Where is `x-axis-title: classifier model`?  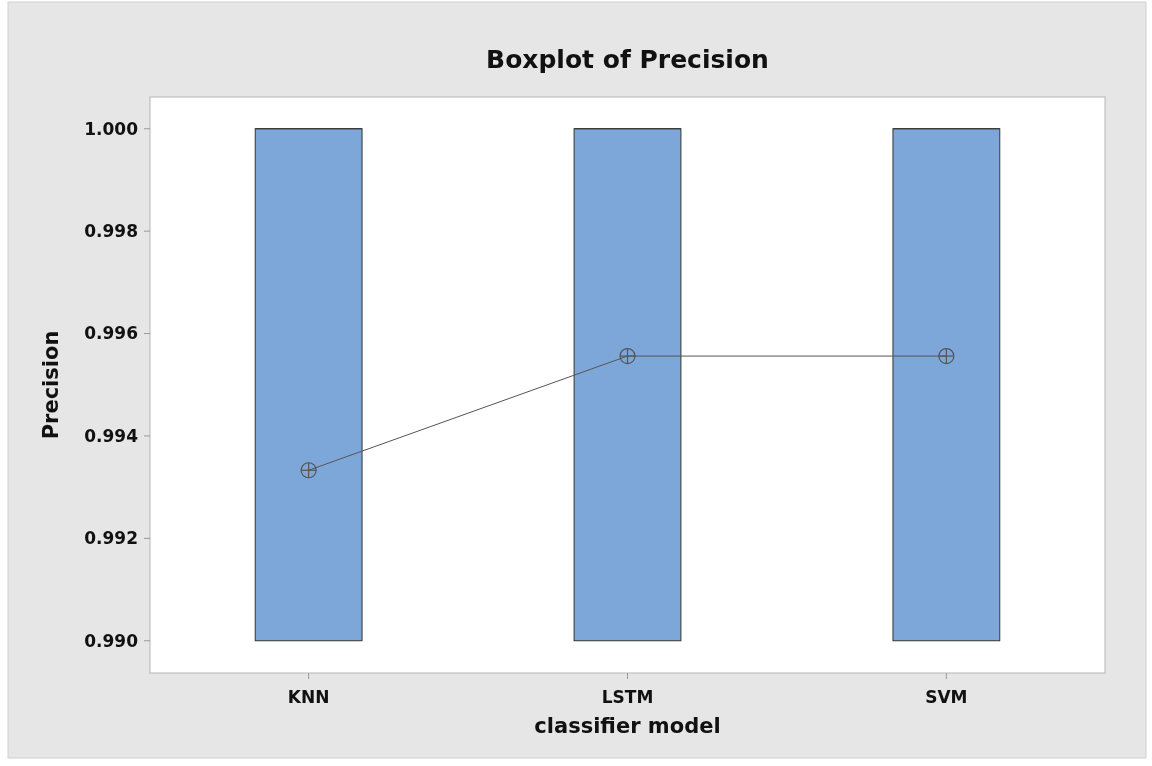 x-axis-title: classifier model is located at coordinates (627, 726).